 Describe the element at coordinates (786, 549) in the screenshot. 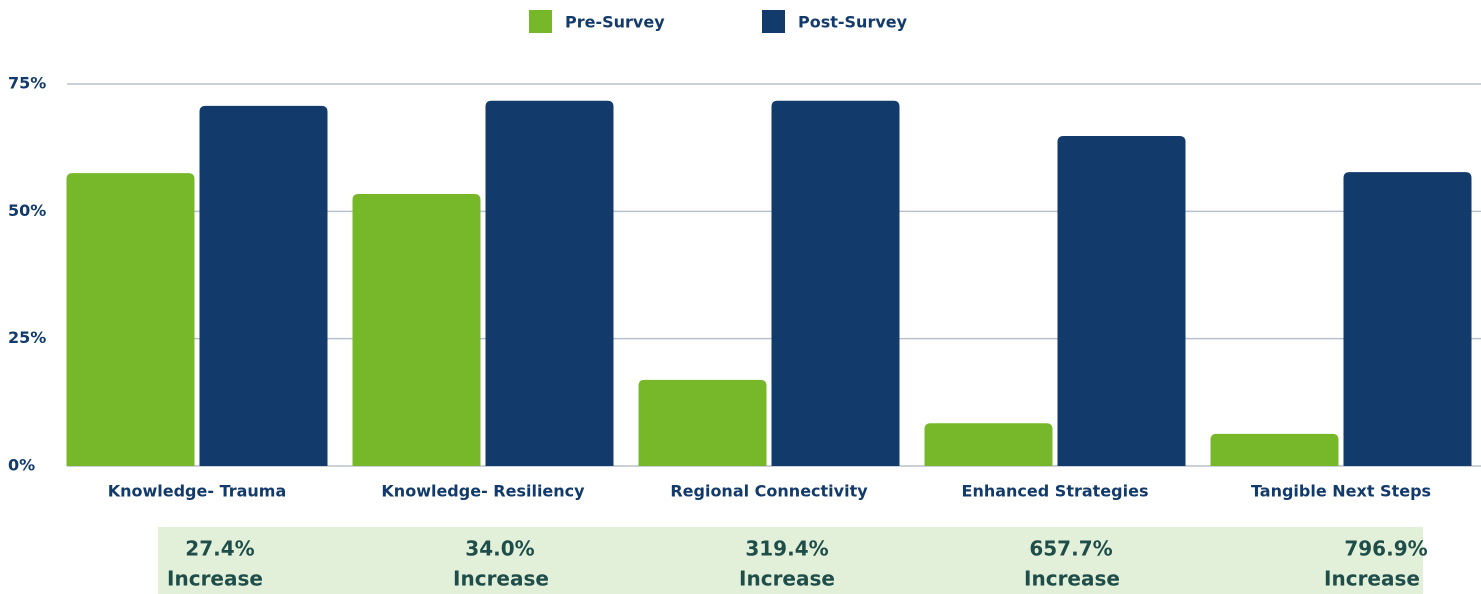

I see `annotation-value: 319.4%` at that location.